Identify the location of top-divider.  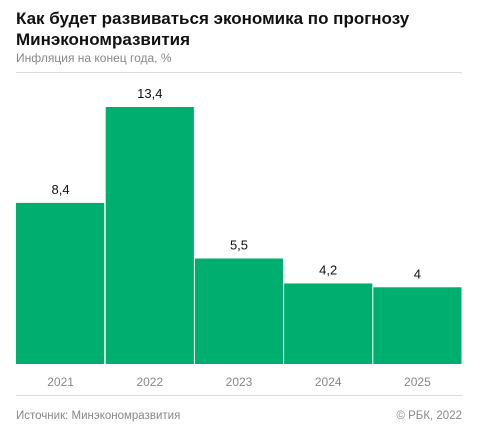
(239, 72).